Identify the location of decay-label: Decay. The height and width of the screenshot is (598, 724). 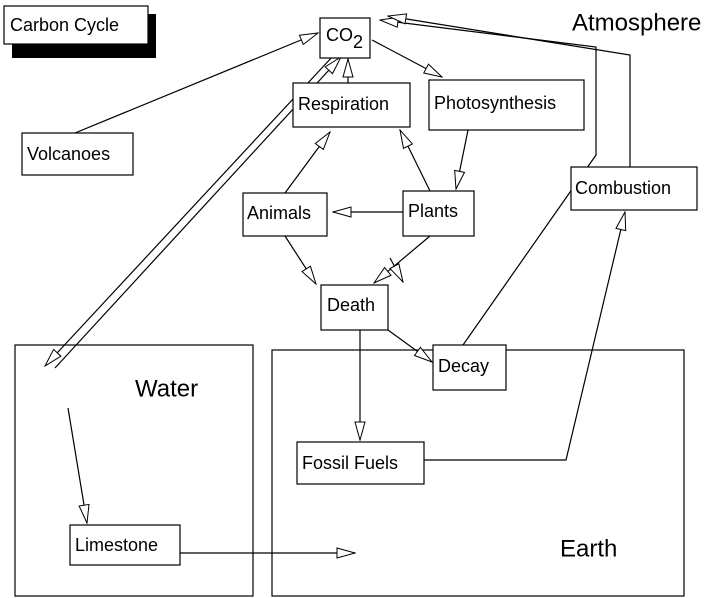
(463, 366).